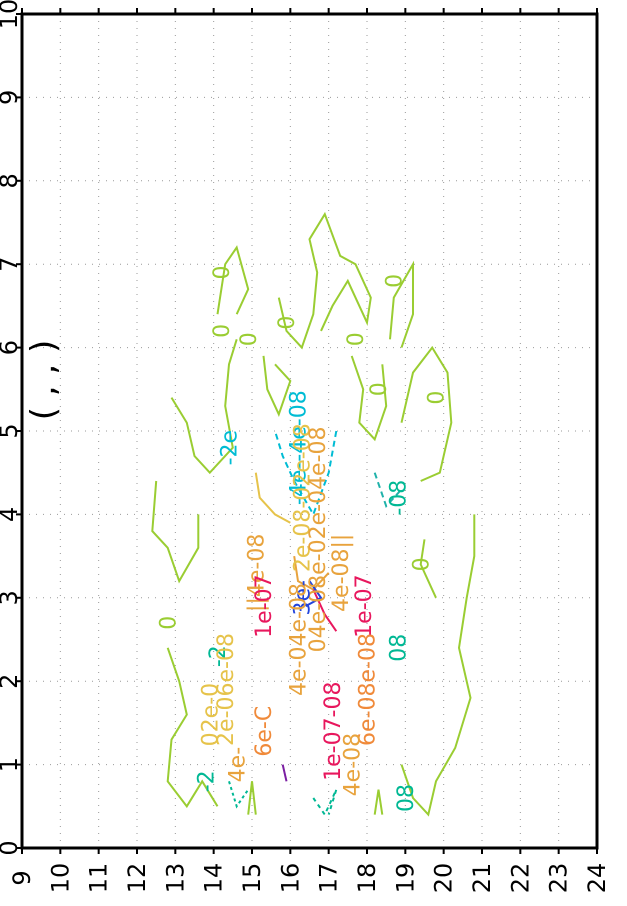  I want to click on y-tick-label: 21, so click(482, 878).